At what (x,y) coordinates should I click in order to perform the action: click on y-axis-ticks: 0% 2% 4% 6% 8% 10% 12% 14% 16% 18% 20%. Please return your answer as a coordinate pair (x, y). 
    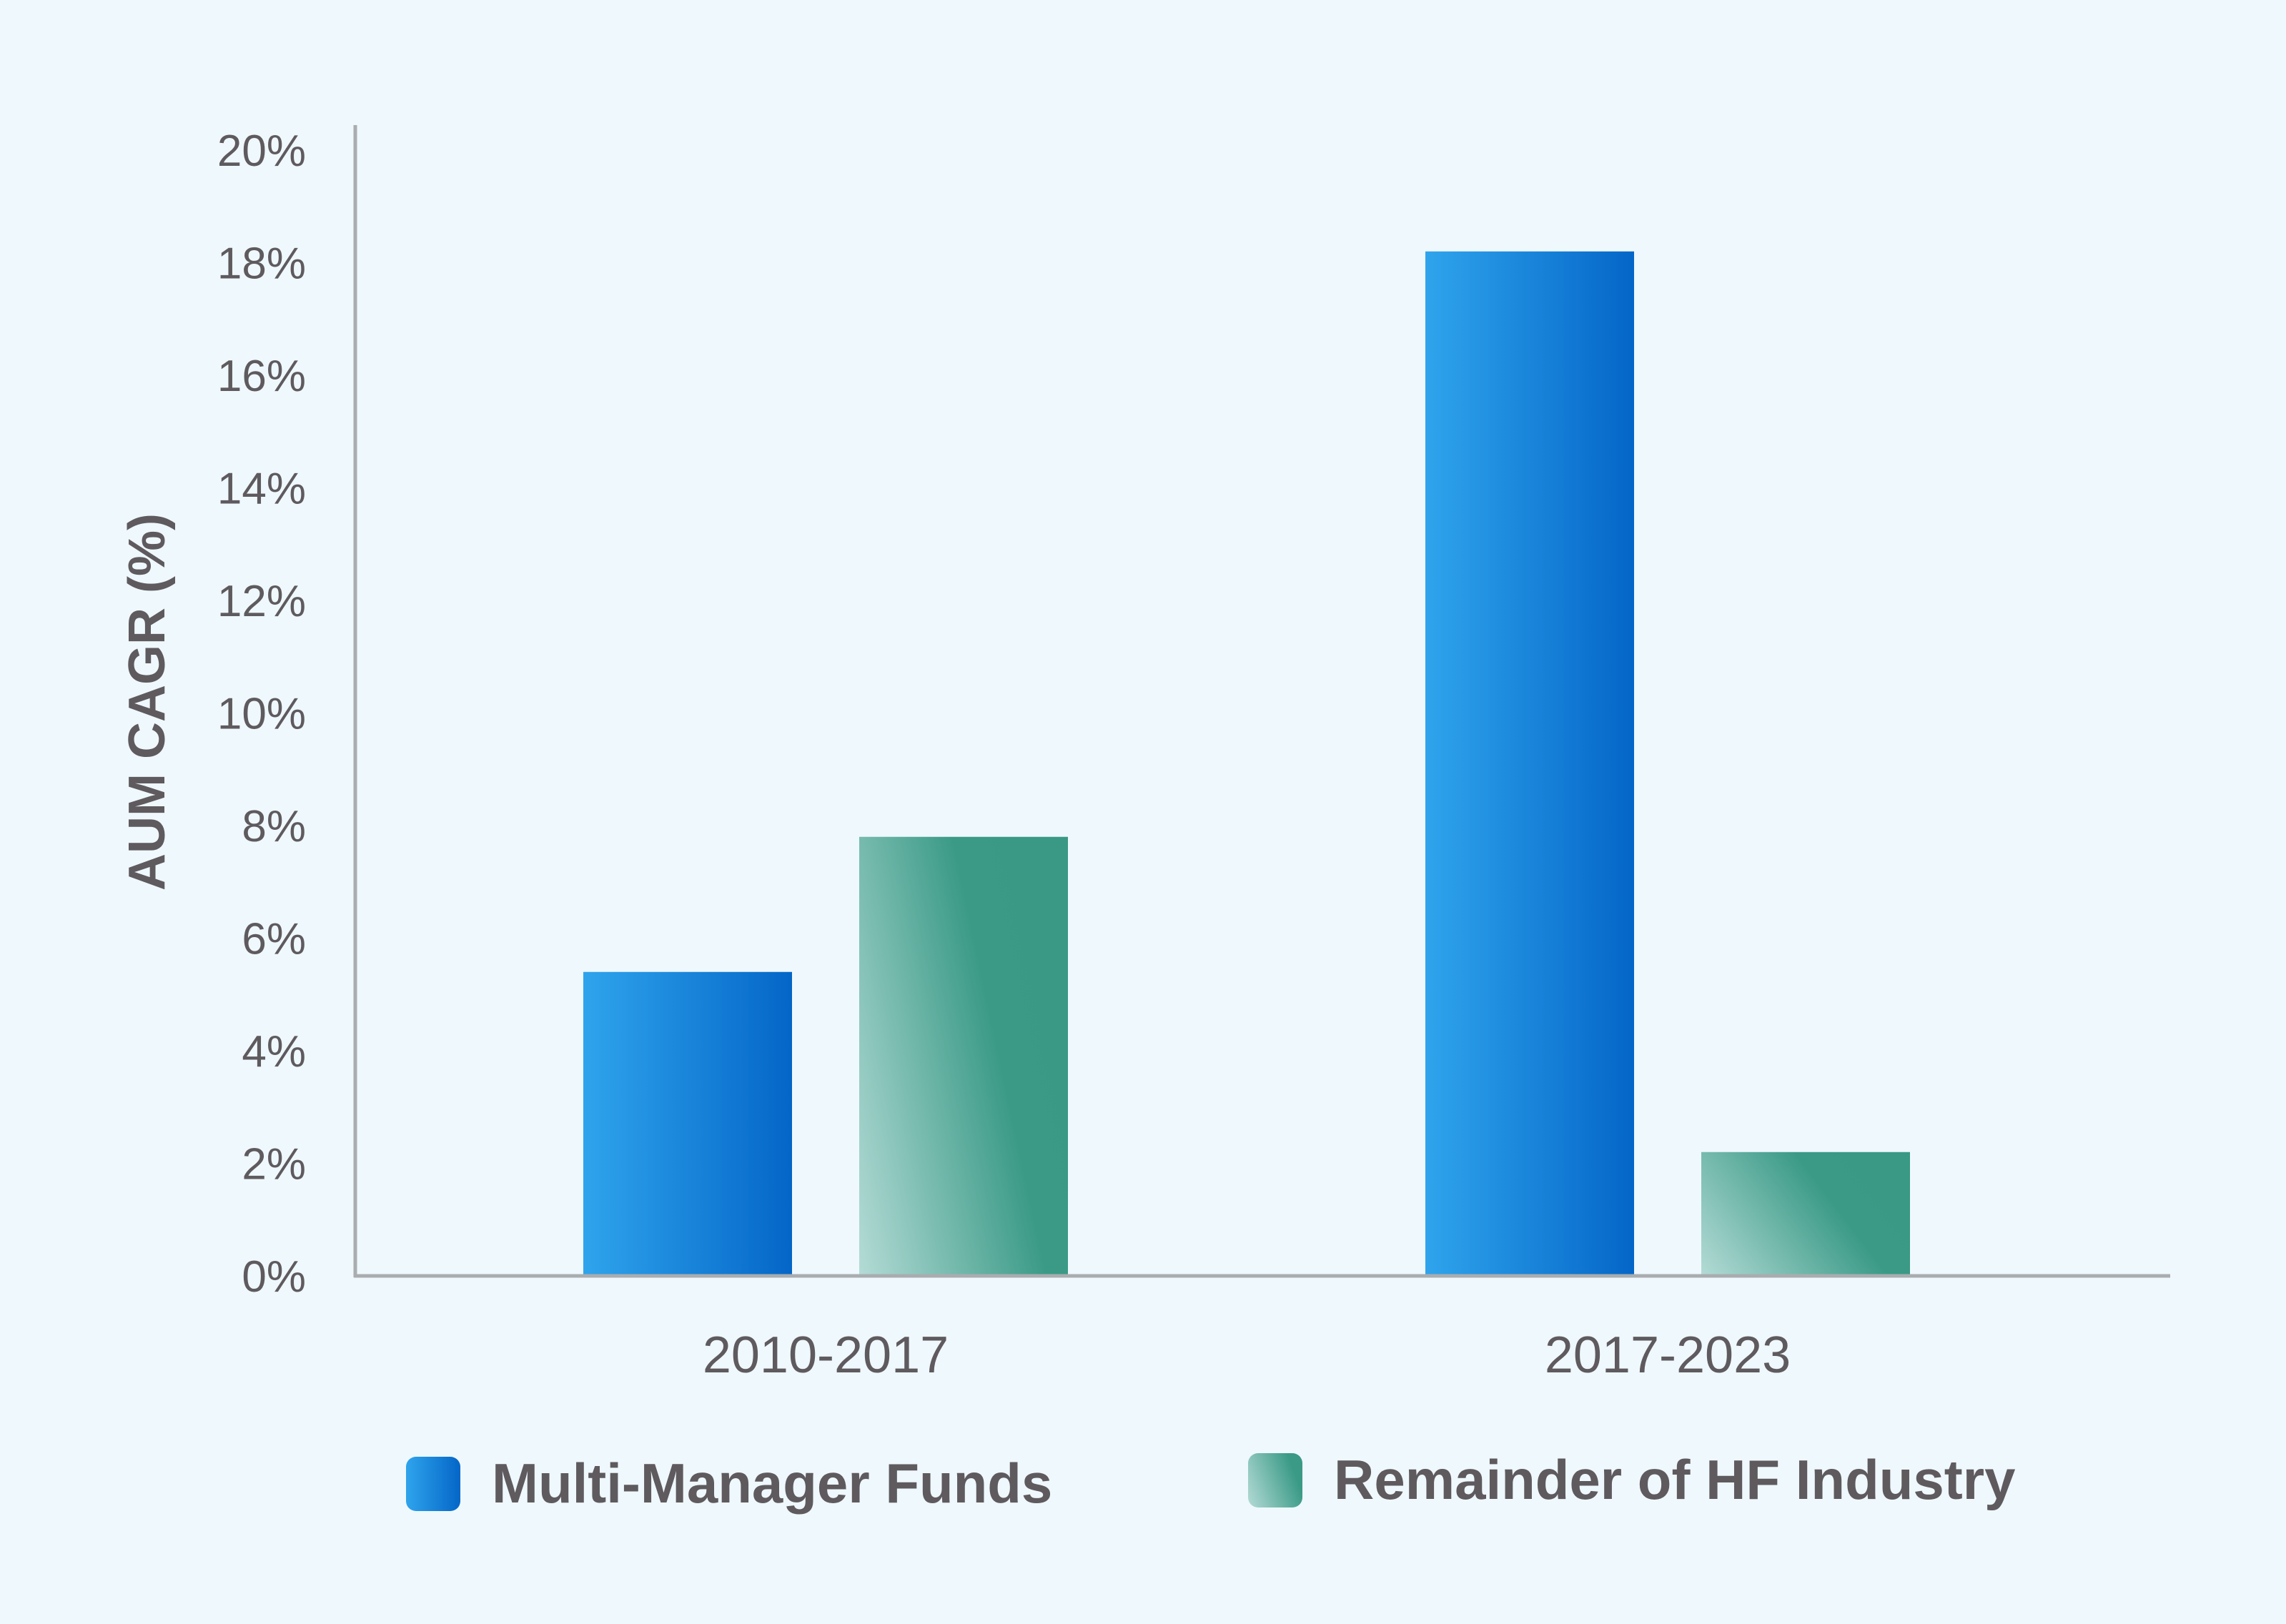
    Looking at the image, I should click on (261, 714).